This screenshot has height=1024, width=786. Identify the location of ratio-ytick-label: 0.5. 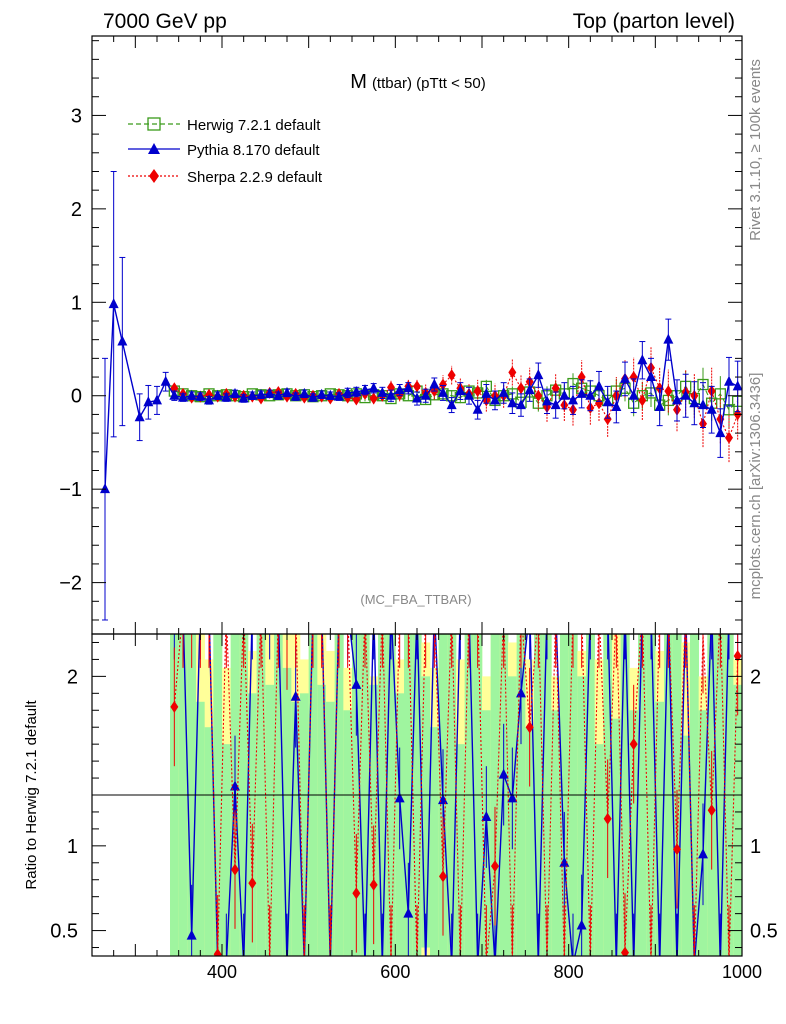
(64, 932).